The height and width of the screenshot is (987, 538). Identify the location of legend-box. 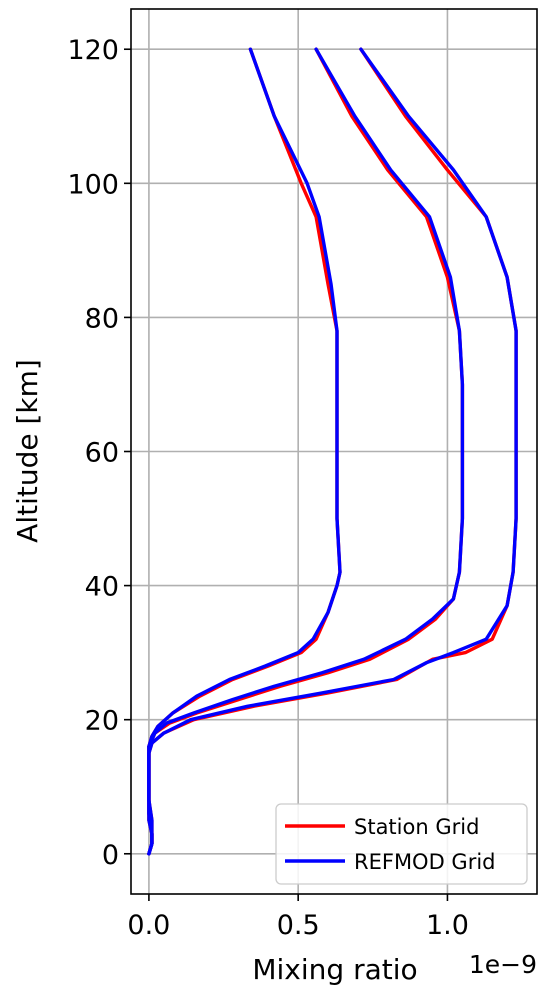
(401, 844).